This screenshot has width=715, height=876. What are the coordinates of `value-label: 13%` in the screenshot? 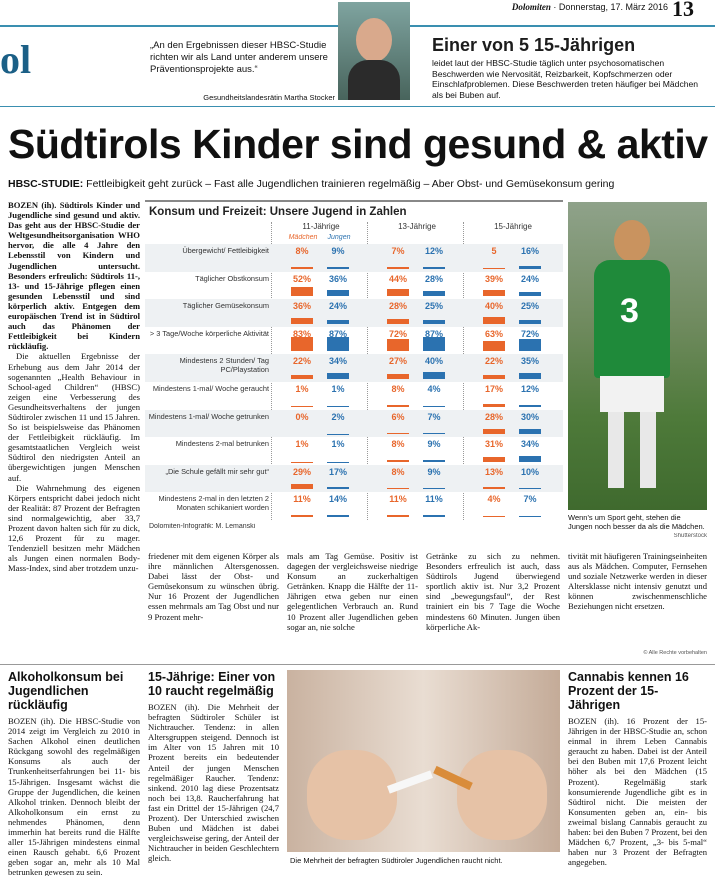 It's located at (493, 471).